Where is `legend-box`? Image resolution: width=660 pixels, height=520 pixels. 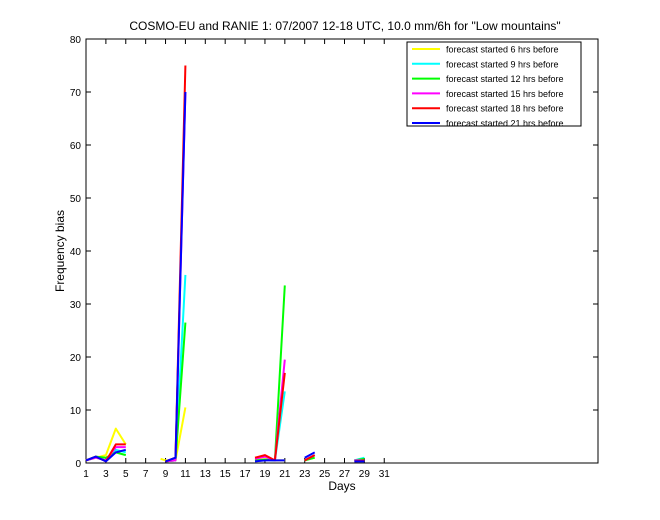
legend-box is located at coordinates (494, 84).